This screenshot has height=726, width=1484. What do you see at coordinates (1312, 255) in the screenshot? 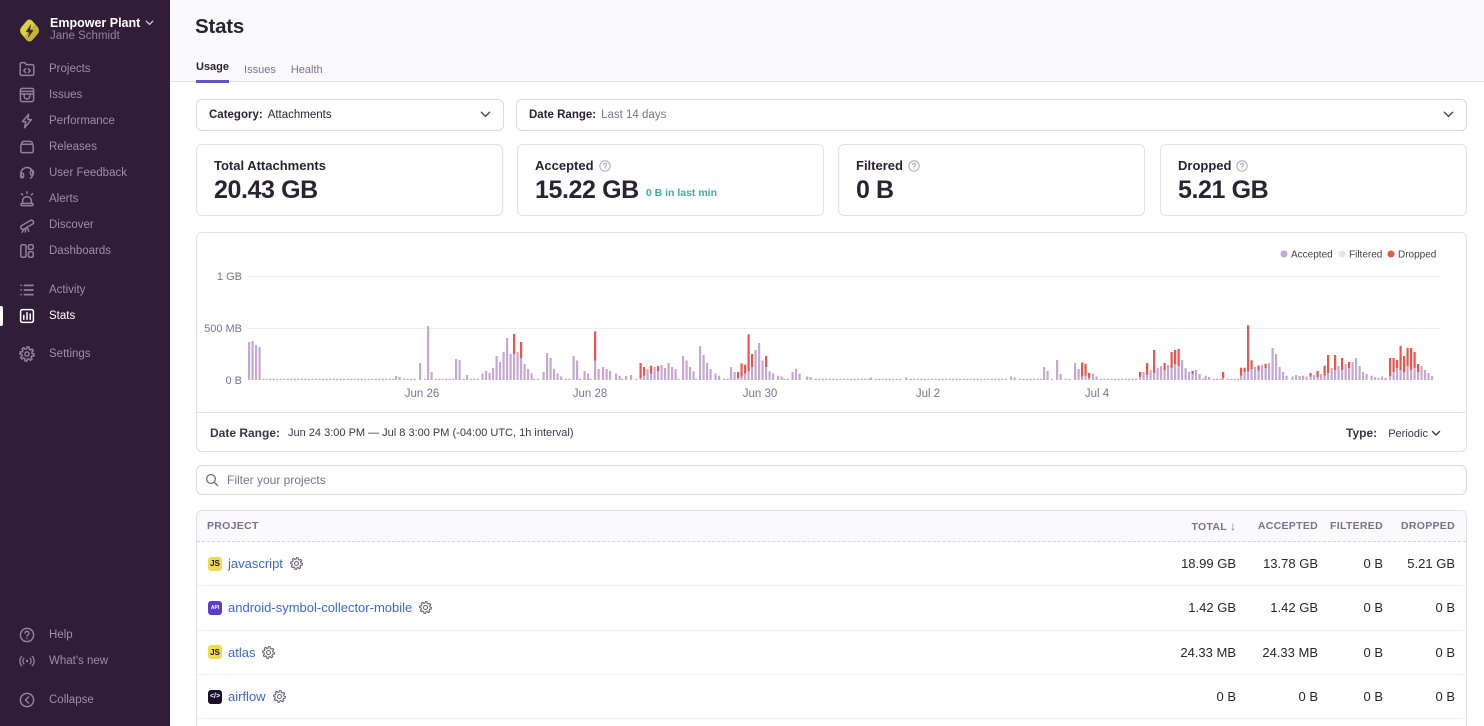
I see `svg-text: Accepted` at bounding box center [1312, 255].